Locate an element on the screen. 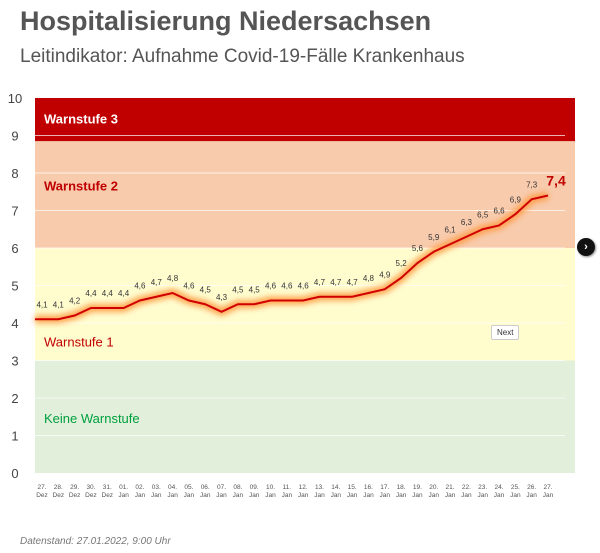  x-tick-day: 25. is located at coordinates (515, 487).